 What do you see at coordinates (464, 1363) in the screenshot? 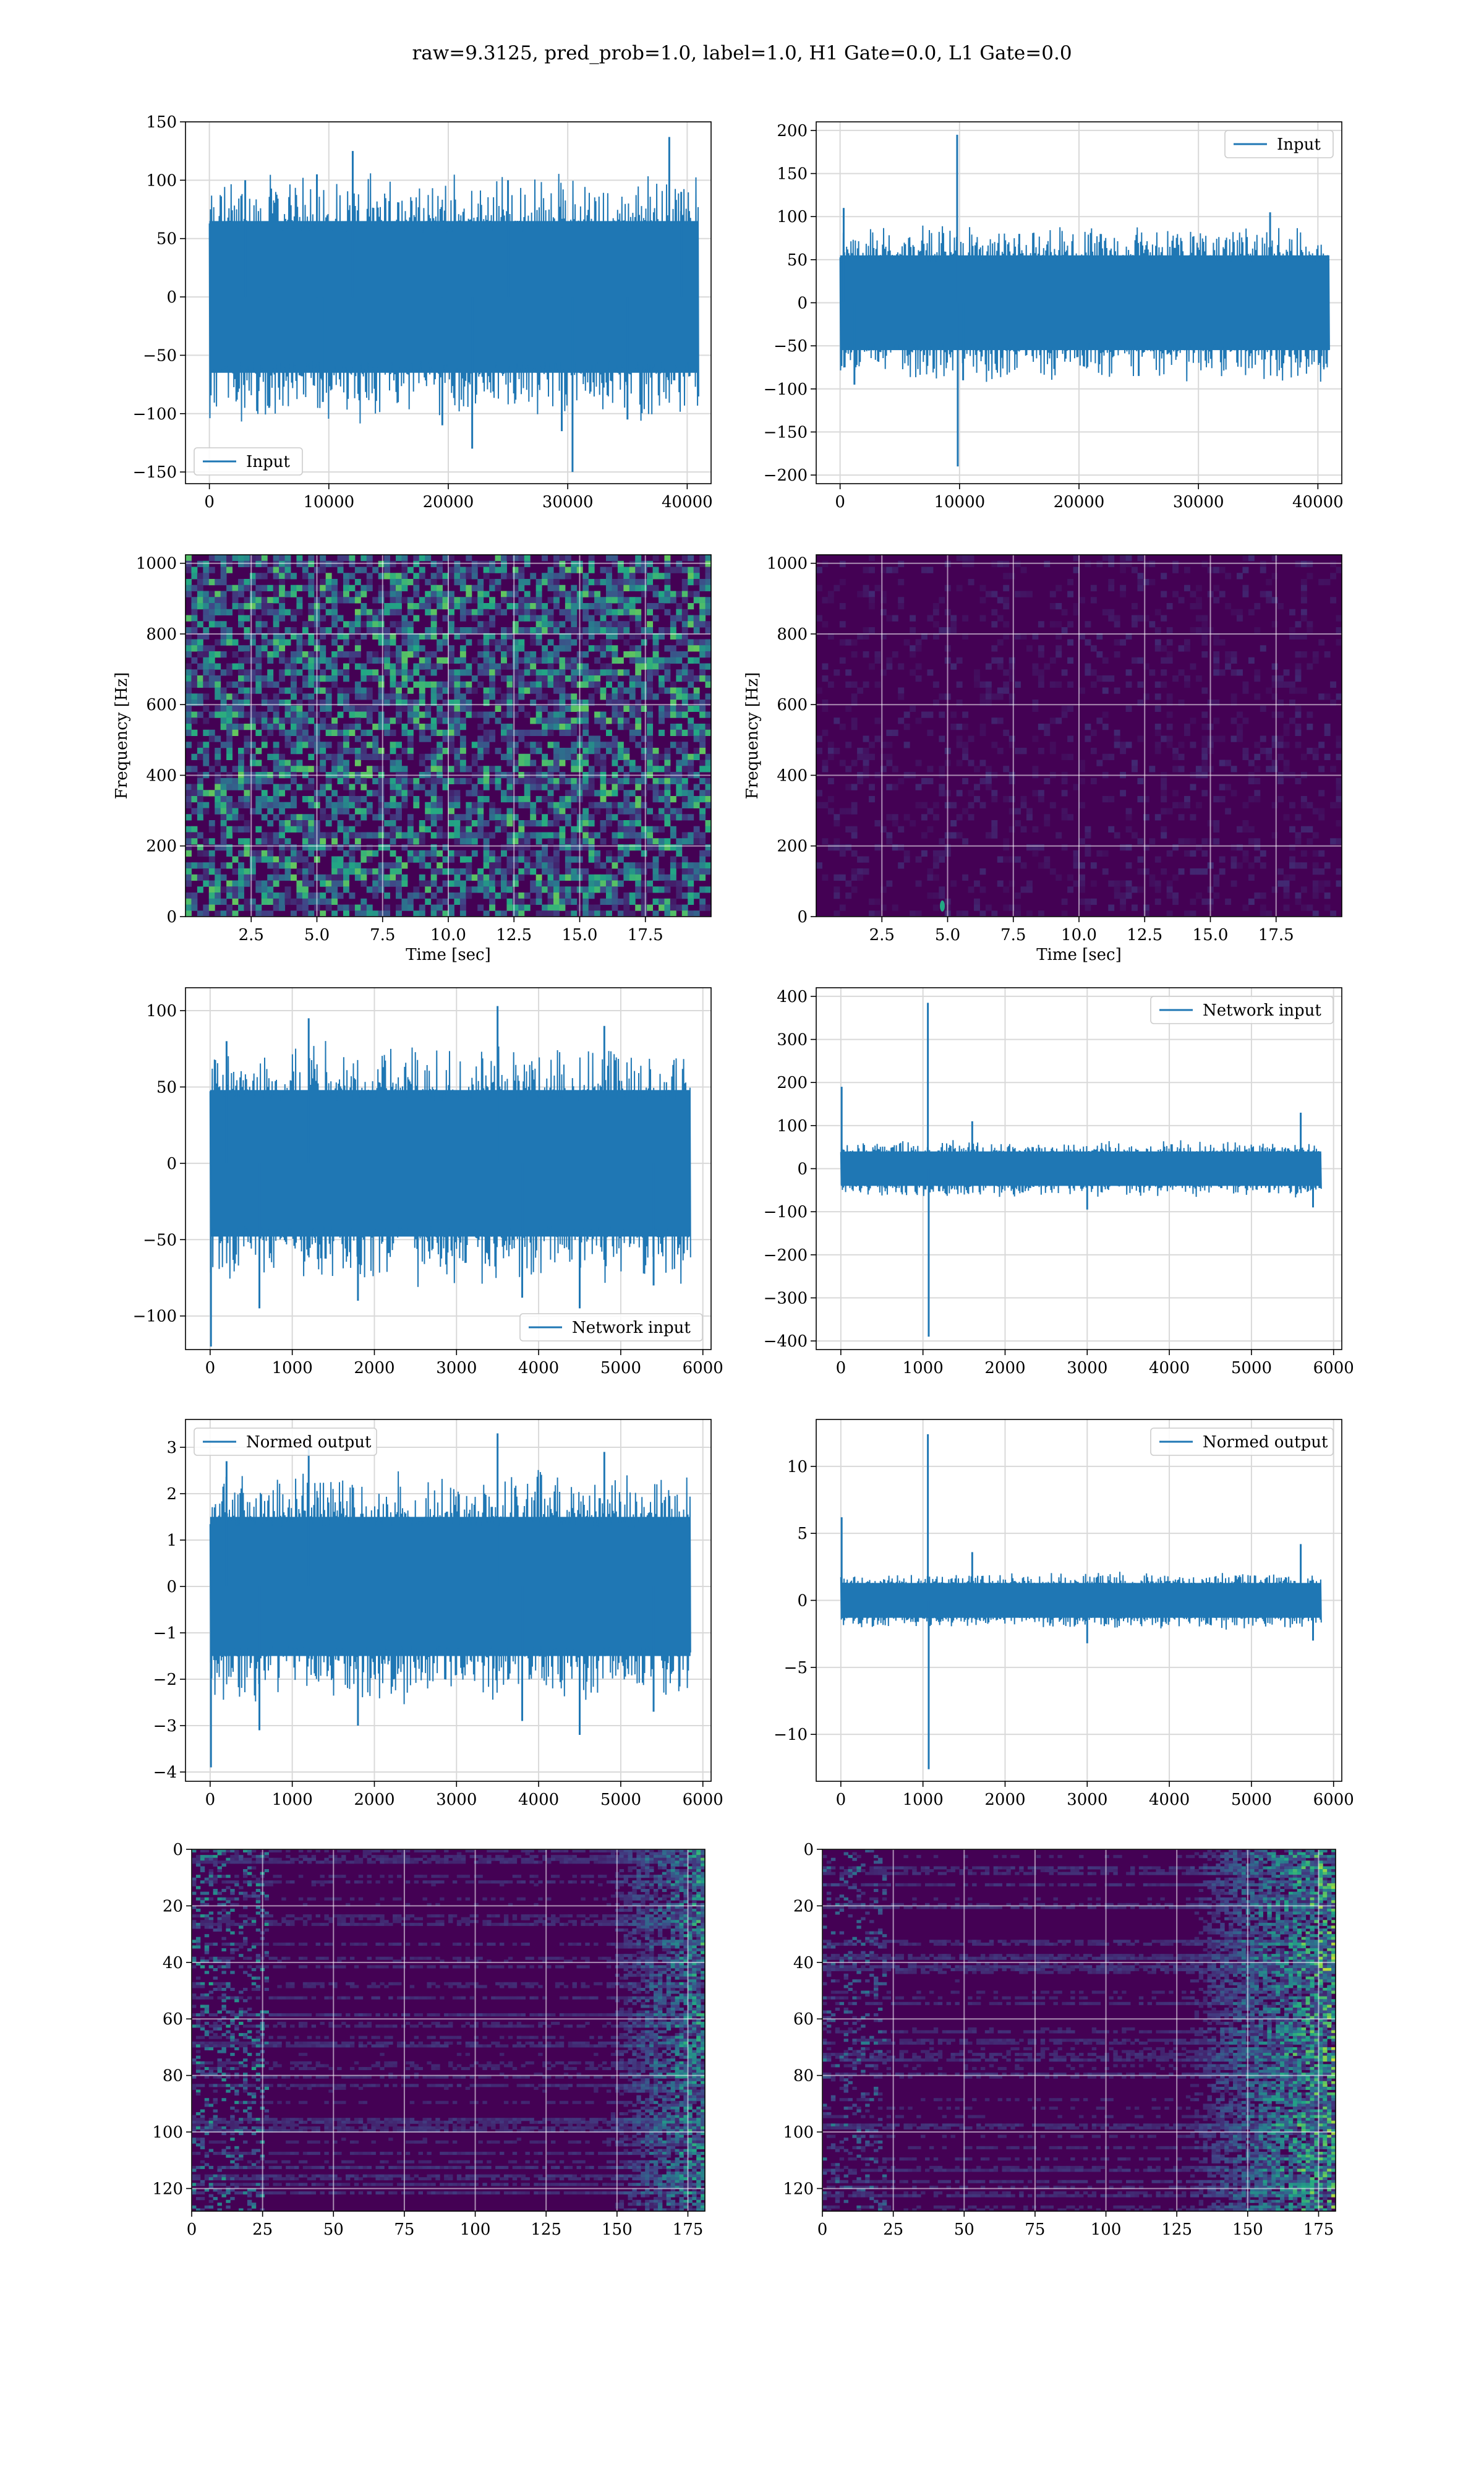
I see `x-axis: 0 1000 2000 3000 4000 5000 6000` at bounding box center [464, 1363].